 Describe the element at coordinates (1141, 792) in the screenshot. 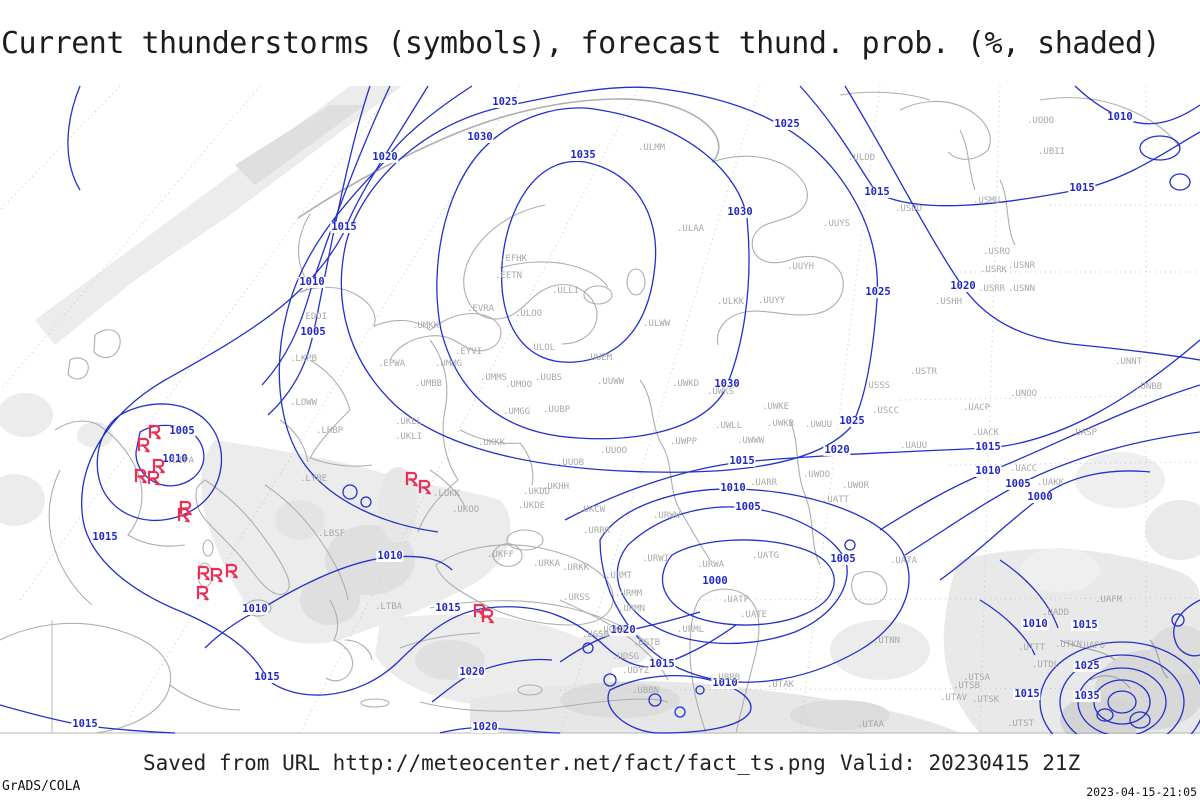

I see `creation-timestamp: 2023-04-15-21:05` at that location.